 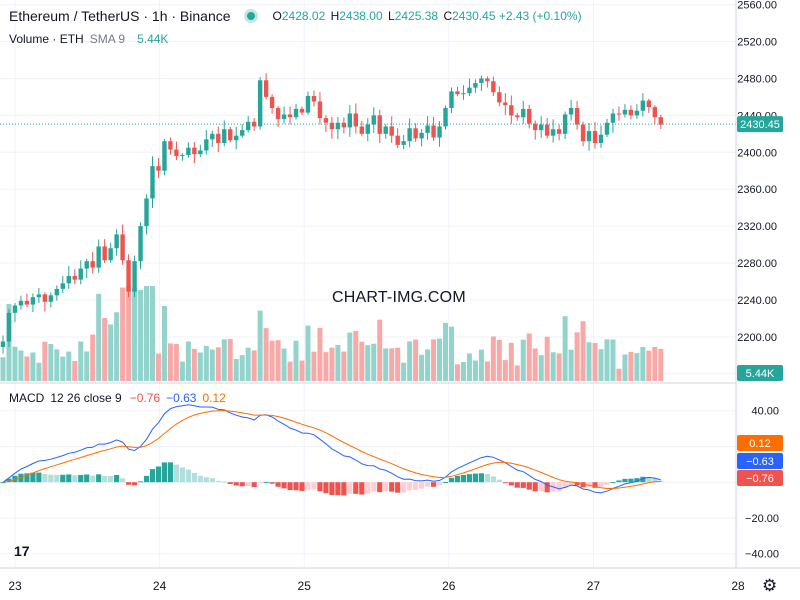 I want to click on time-axis: 23 24 25 26 27 28, so click(x=376, y=586).